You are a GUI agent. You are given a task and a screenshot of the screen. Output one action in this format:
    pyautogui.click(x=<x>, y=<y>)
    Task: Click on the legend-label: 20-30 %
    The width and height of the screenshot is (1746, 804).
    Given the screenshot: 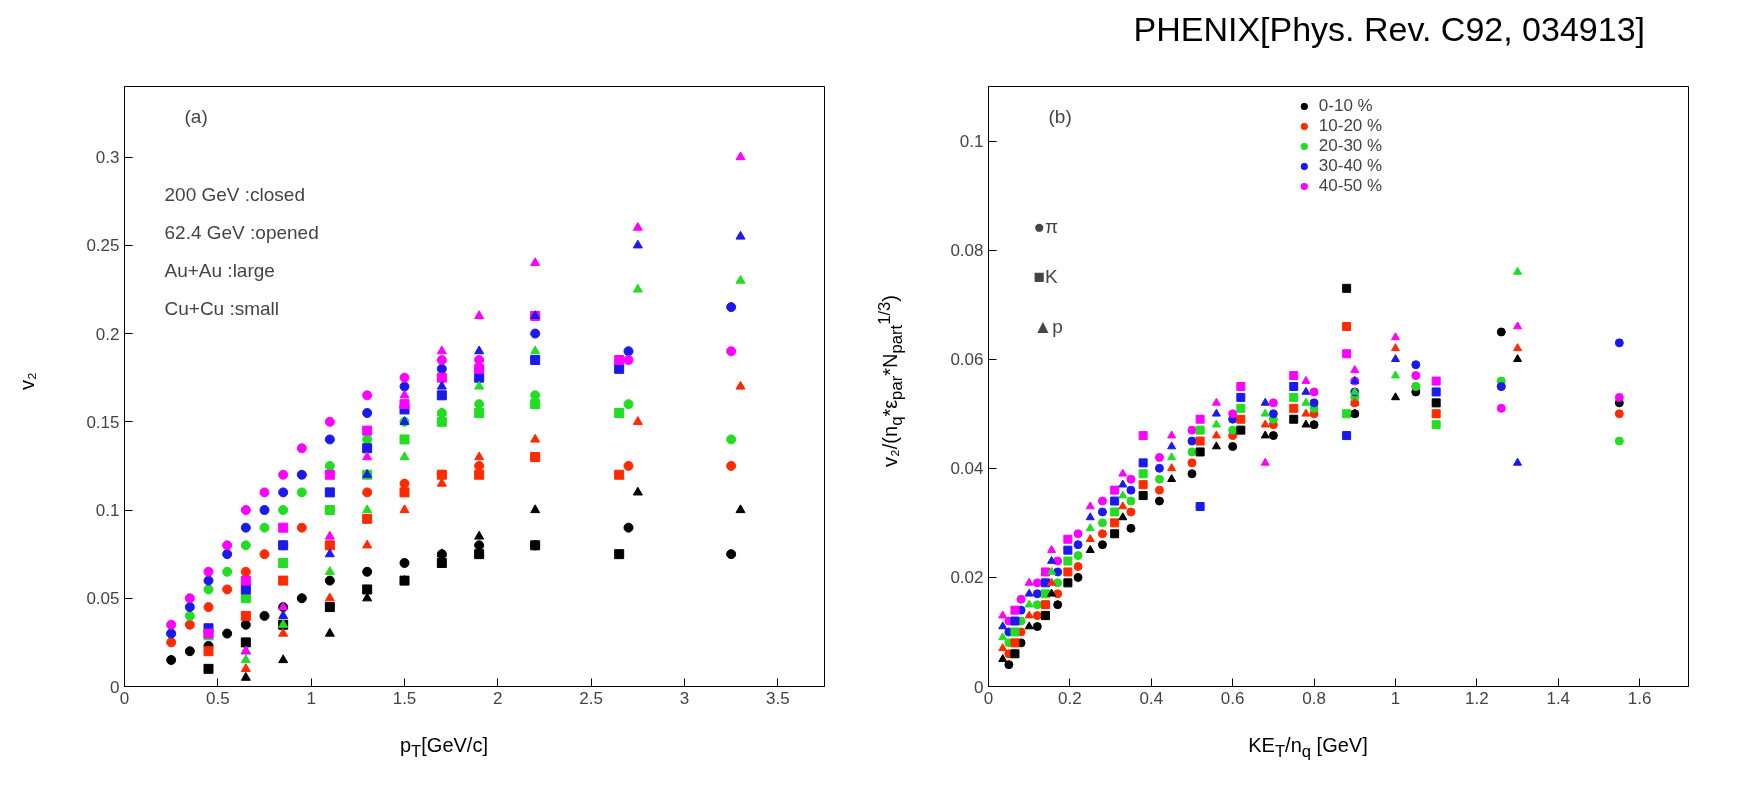 What is the action you would take?
    pyautogui.click(x=1350, y=146)
    